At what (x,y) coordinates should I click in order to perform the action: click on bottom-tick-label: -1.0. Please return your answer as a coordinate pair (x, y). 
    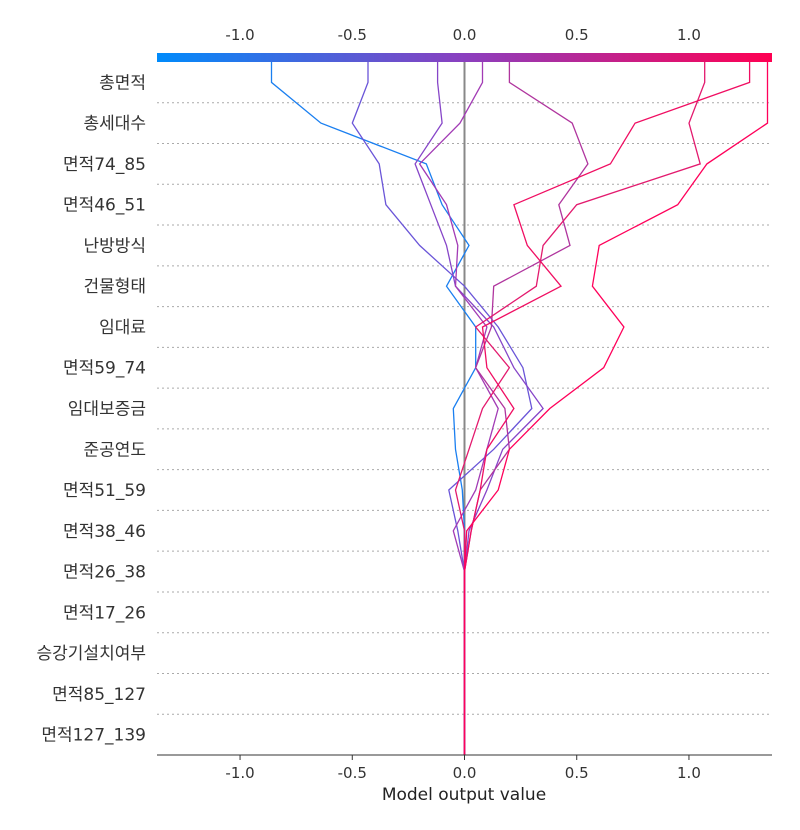
    Looking at the image, I should click on (239, 773).